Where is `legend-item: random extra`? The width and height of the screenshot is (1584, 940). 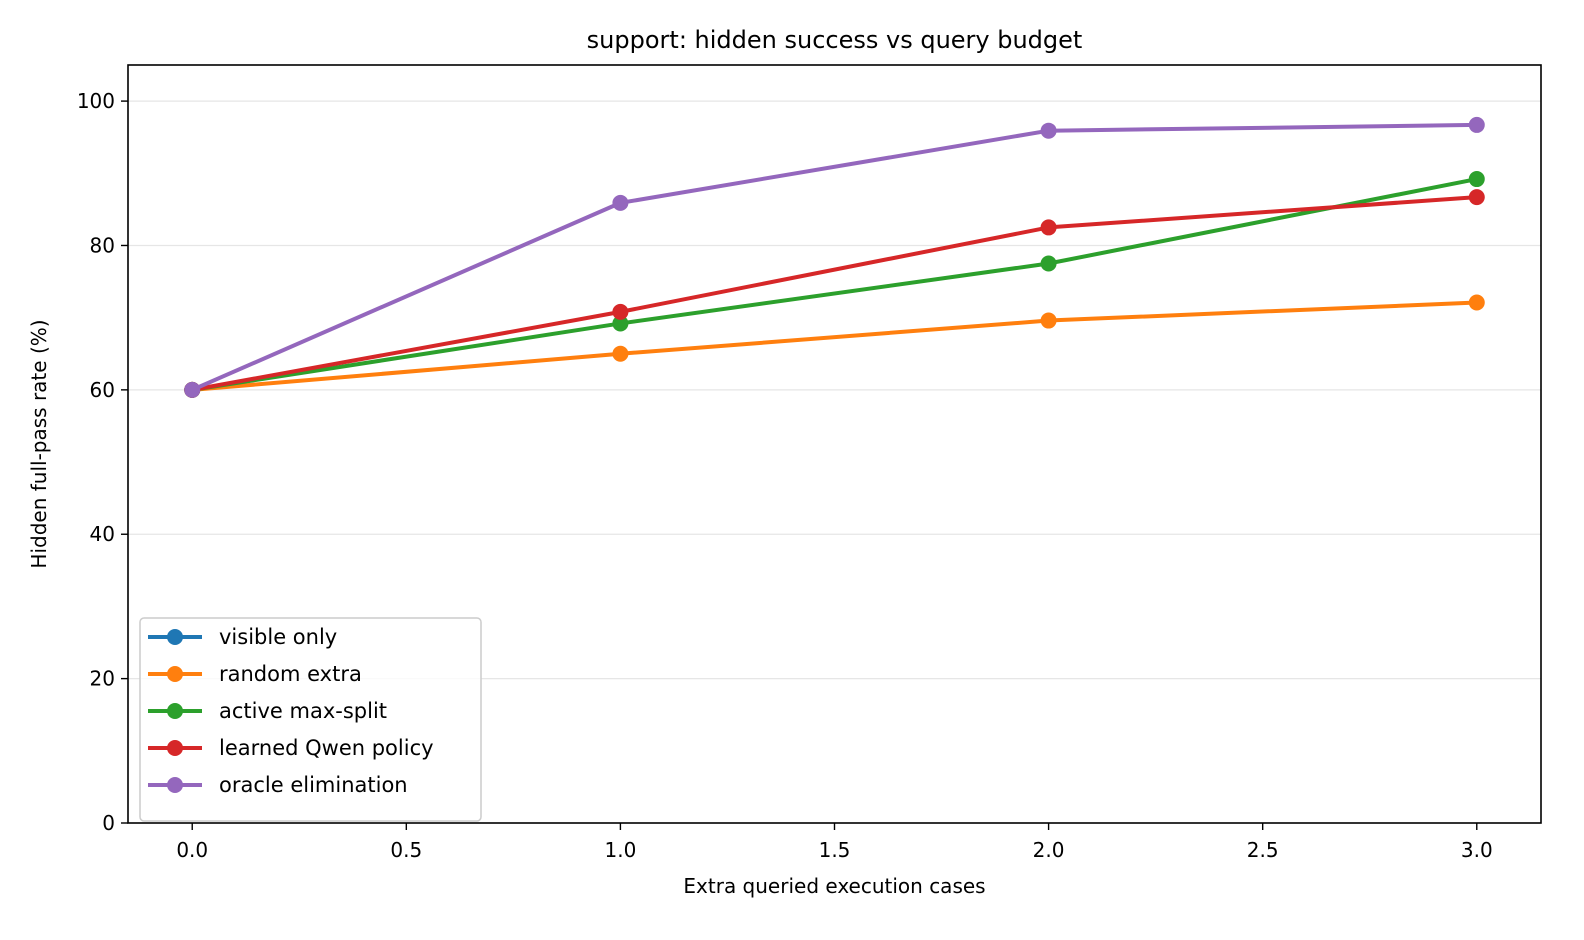
legend-item: random extra is located at coordinates (255, 674).